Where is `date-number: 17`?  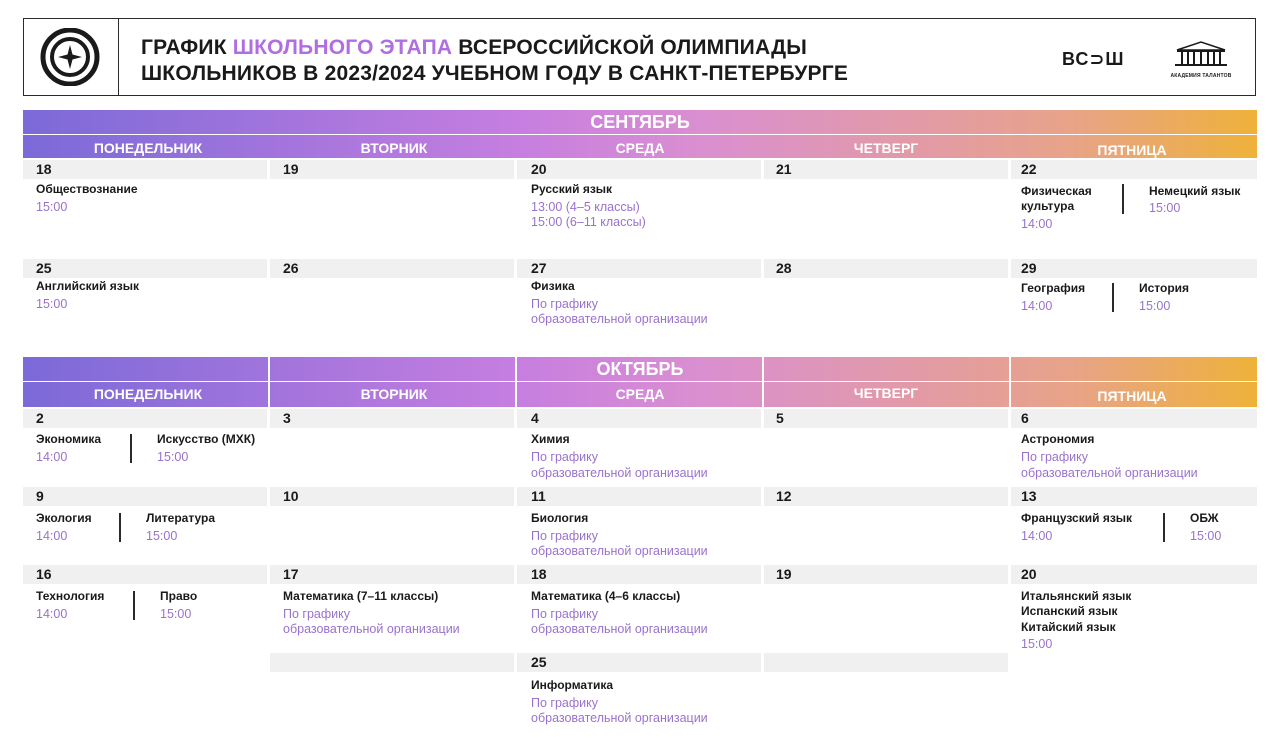
date-number: 17 is located at coordinates (291, 574).